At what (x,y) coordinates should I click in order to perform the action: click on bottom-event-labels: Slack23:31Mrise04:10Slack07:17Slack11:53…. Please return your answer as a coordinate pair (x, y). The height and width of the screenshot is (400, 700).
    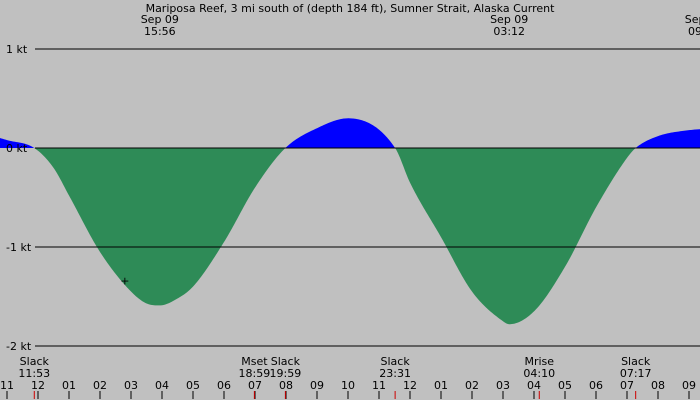
    Looking at the image, I should click on (334, 367).